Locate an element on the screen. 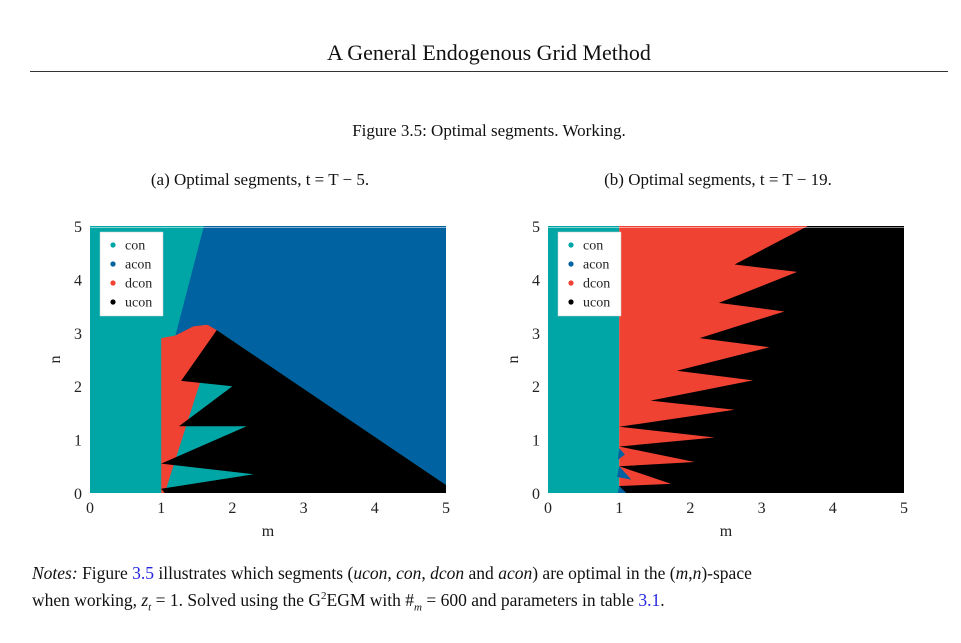 The width and height of the screenshot is (961, 643). notes-text: . is located at coordinates (662, 600).